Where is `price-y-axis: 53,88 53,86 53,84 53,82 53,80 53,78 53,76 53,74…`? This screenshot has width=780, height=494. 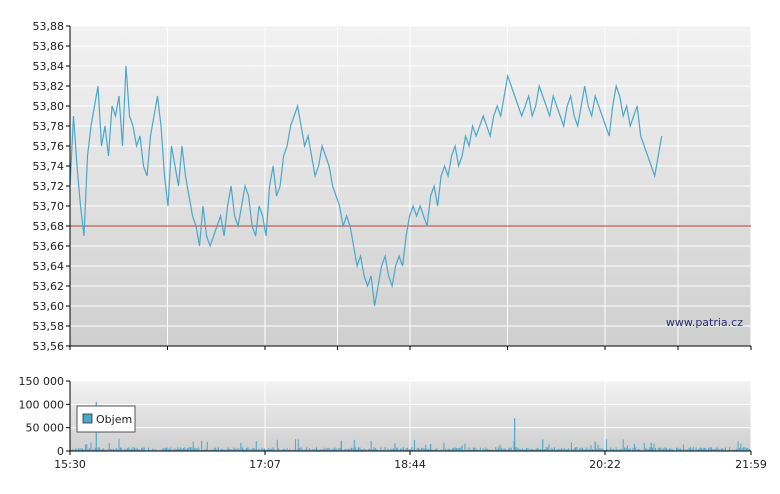
price-y-axis: 53,88 53,86 53,84 53,82 53,80 53,78 53,76 53,74… is located at coordinates (51, 186).